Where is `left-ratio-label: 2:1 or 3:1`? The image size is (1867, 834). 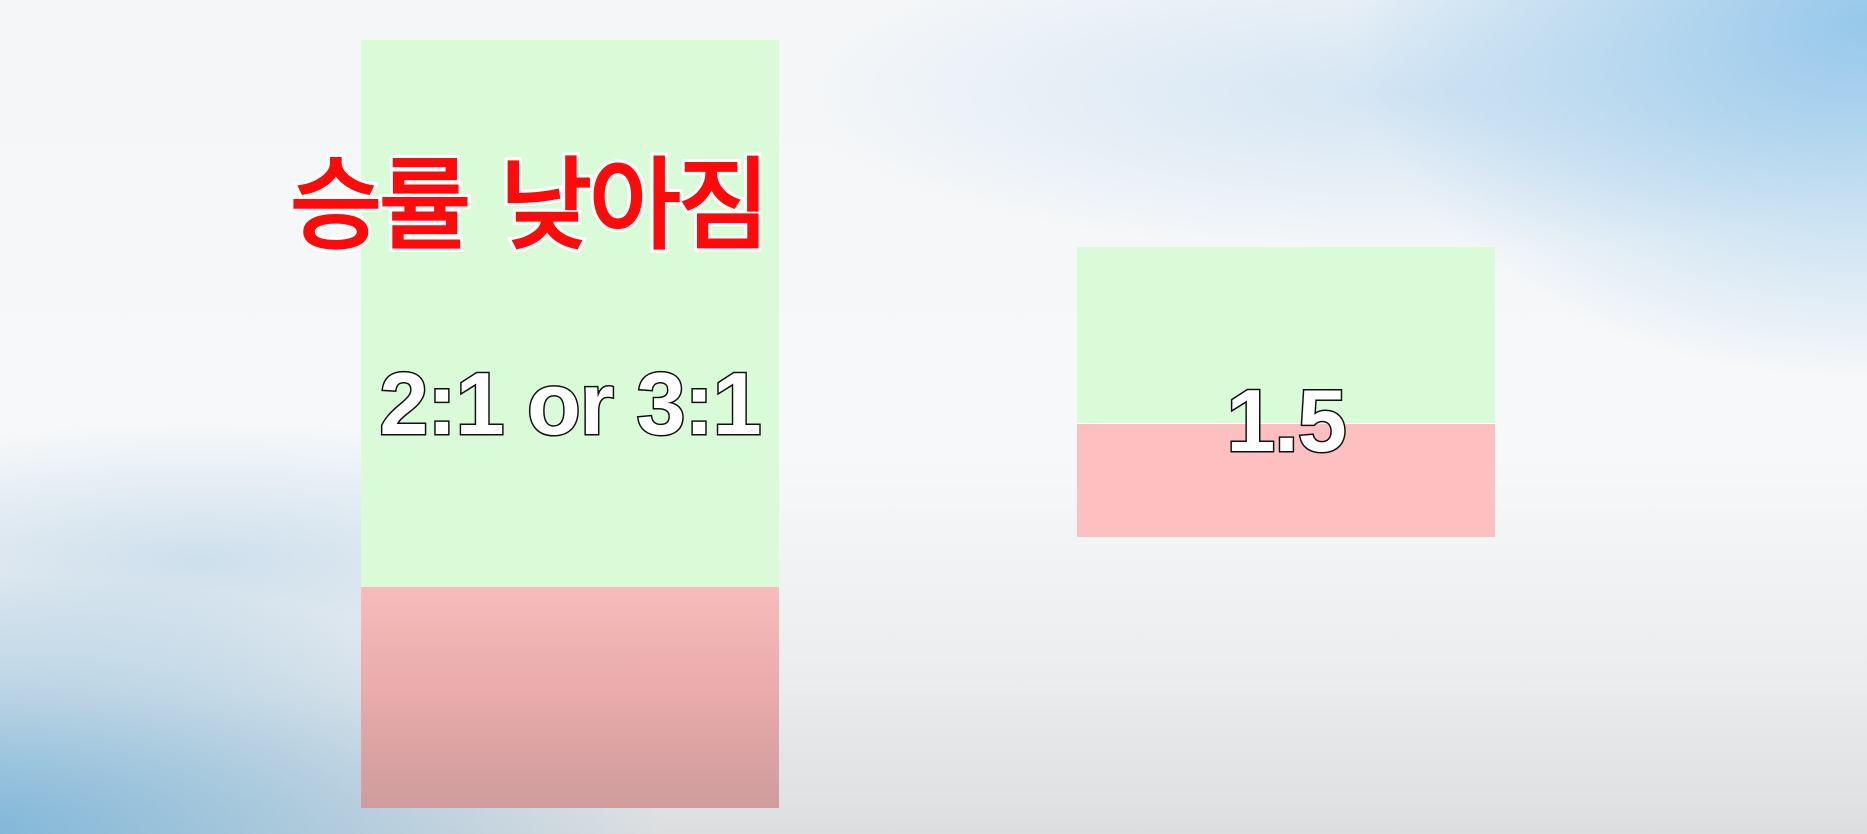
left-ratio-label: 2:1 or 3:1 is located at coordinates (570, 403).